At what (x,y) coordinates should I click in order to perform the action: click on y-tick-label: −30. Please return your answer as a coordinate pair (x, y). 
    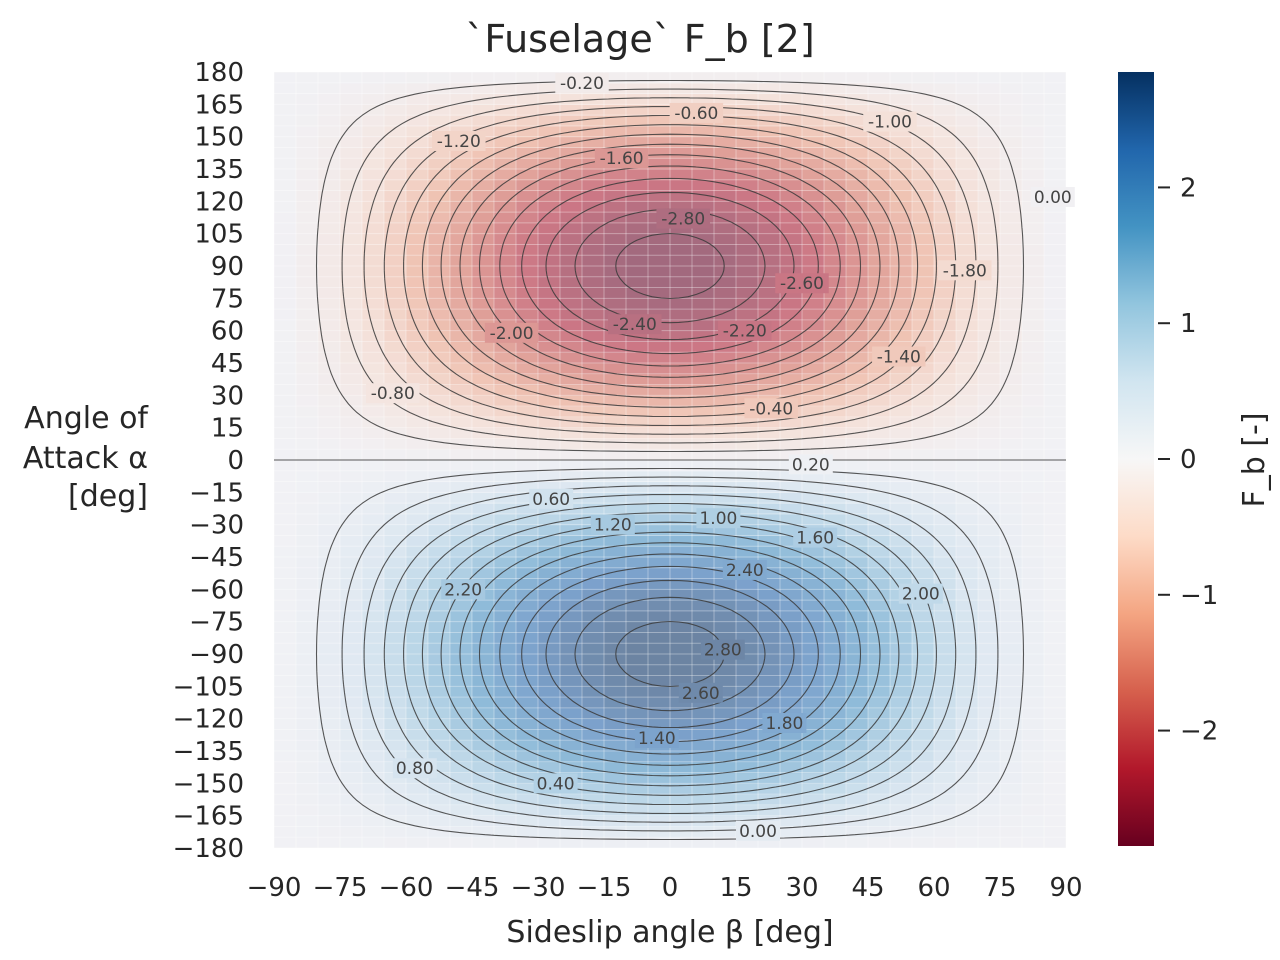
    Looking at the image, I should click on (216, 526).